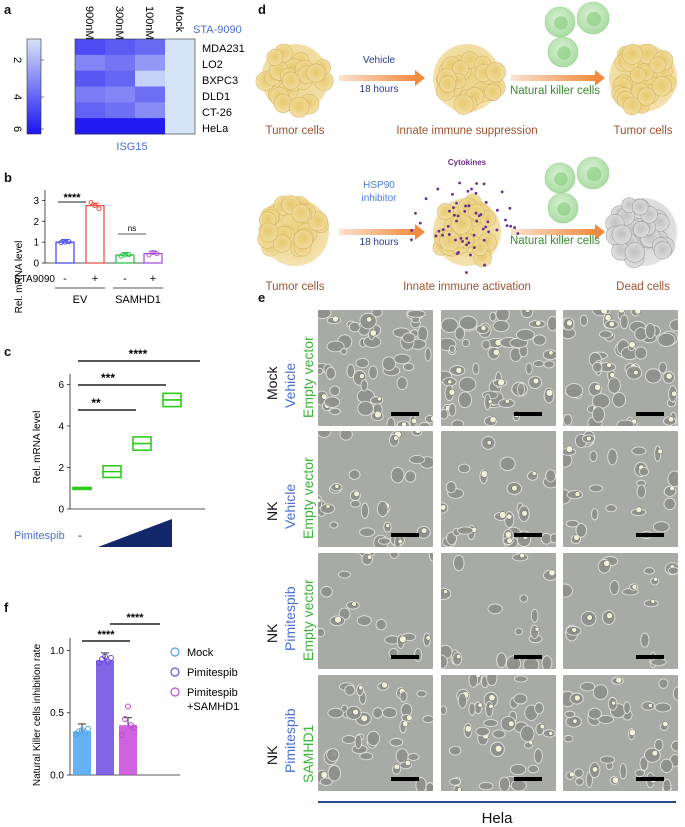 The image size is (685, 827). I want to click on panel-b-tick-label: 0, so click(36, 264).